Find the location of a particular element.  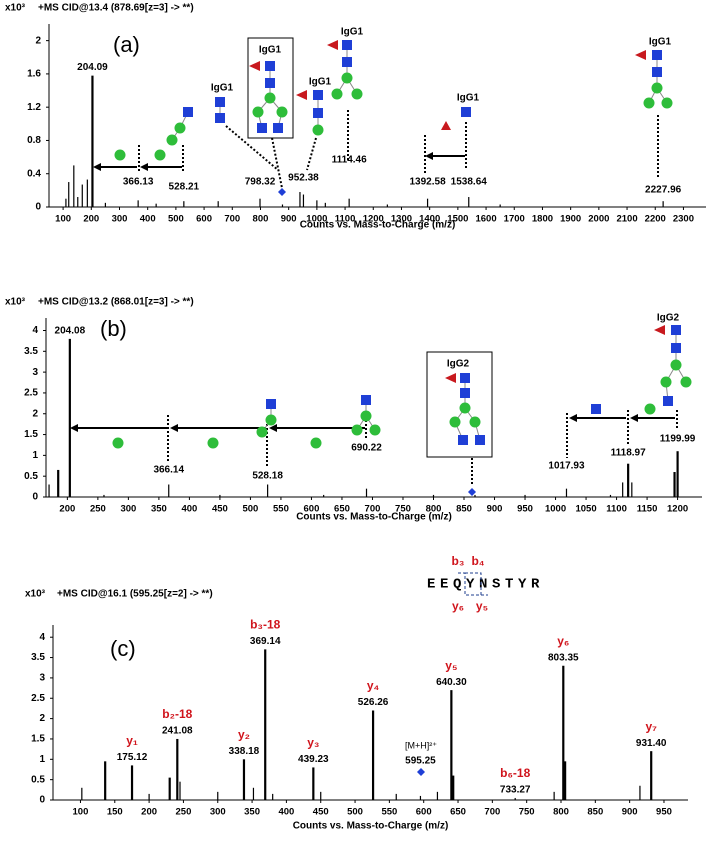

annotation: IgG2 is located at coordinates (458, 364).